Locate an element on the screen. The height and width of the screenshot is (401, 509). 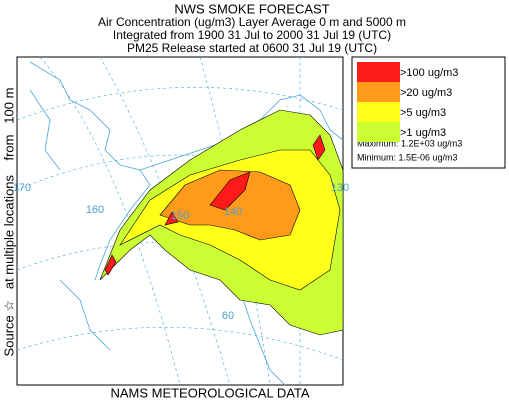
title: NWS SMOKE FORECAST is located at coordinates (251, 8).